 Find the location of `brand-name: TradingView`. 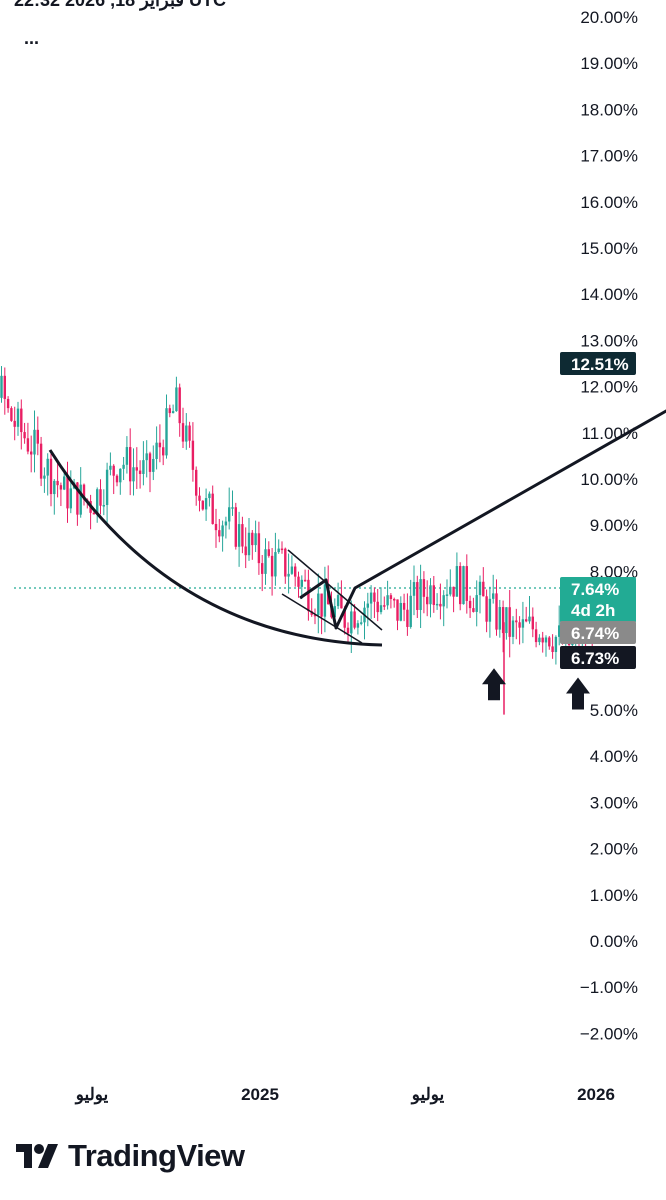

brand-name: TradingView is located at coordinates (156, 1155).